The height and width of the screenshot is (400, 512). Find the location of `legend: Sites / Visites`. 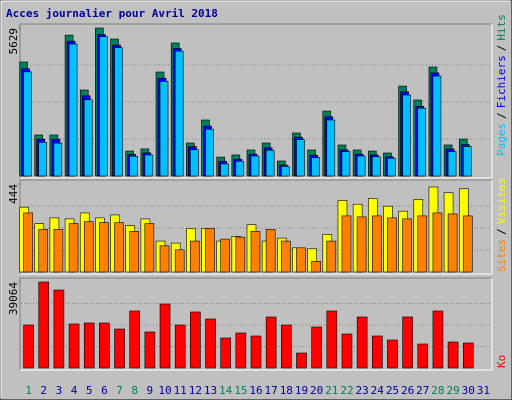

legend: Sites / Visites is located at coordinates (501, 225).